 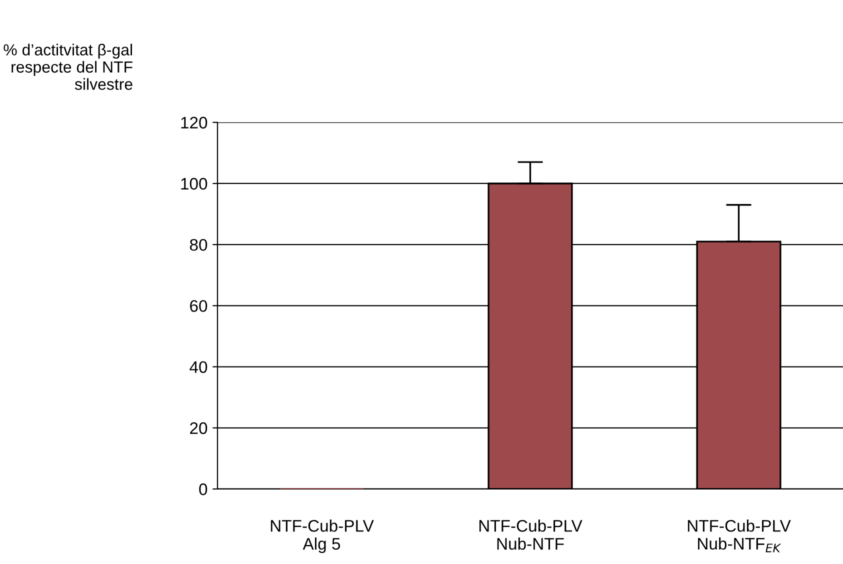 What do you see at coordinates (203, 489) in the screenshot?
I see `y-tick-label: 0` at bounding box center [203, 489].